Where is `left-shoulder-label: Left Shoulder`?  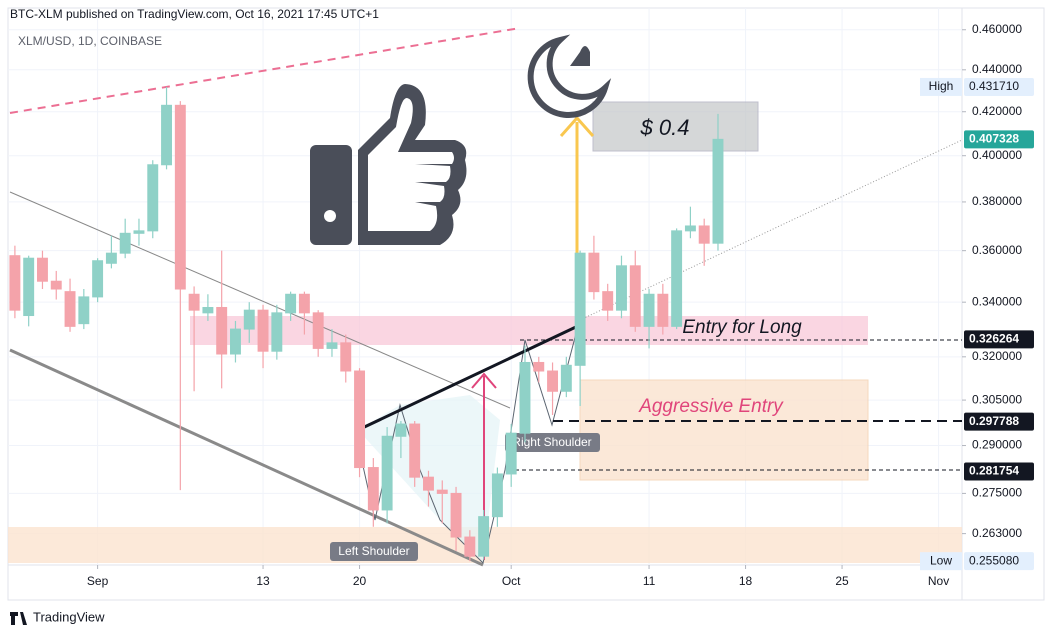 left-shoulder-label: Left Shoulder is located at coordinates (373, 551).